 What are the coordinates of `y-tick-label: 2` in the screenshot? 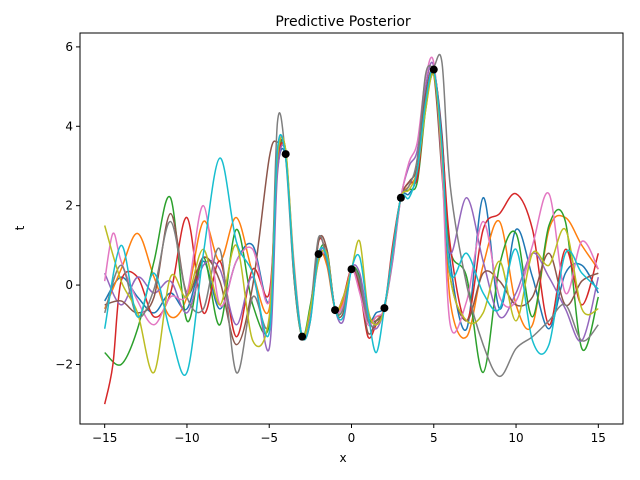 It's located at (69, 206).